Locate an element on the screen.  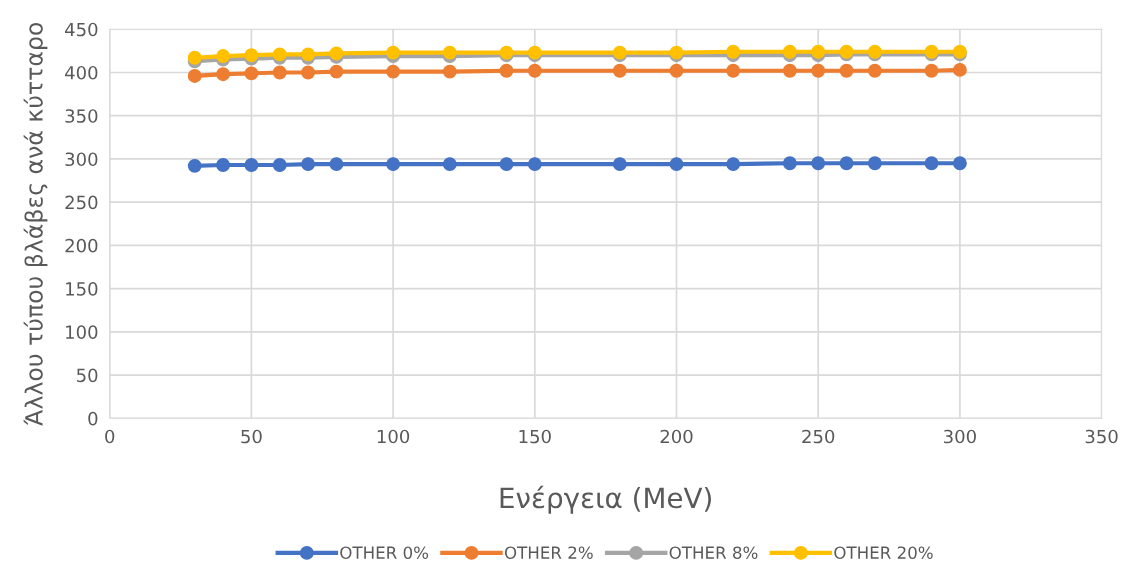
x-tick-label: 50 is located at coordinates (251, 436).